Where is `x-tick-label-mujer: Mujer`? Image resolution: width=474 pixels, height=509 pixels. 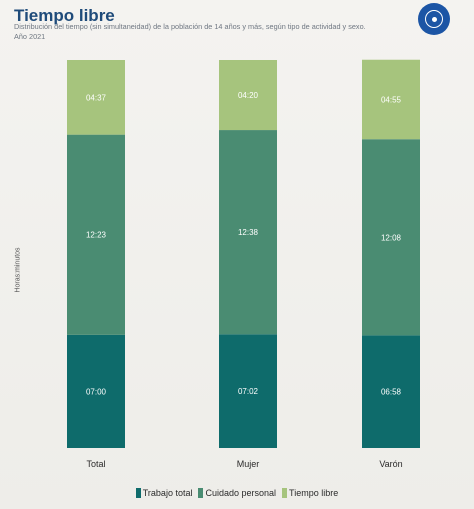
x-tick-label-mujer: Mujer is located at coordinates (248, 464).